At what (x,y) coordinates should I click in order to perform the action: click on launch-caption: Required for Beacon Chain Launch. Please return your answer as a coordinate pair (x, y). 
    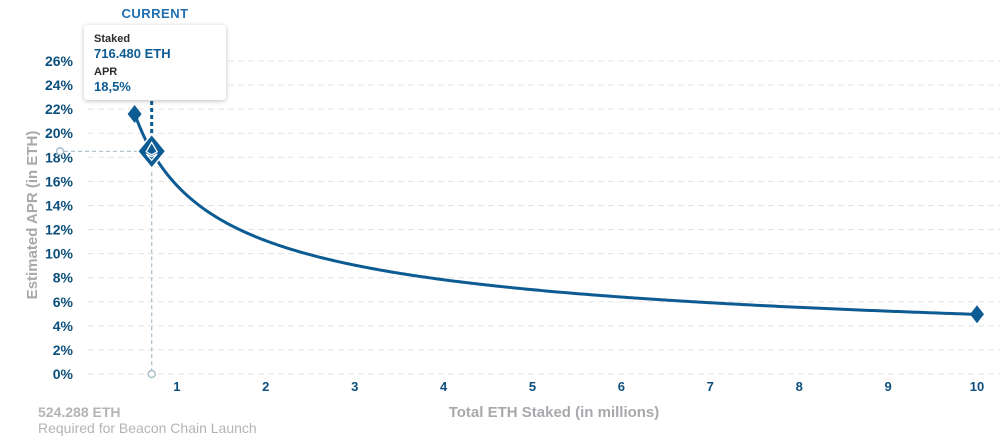
    Looking at the image, I should click on (147, 428).